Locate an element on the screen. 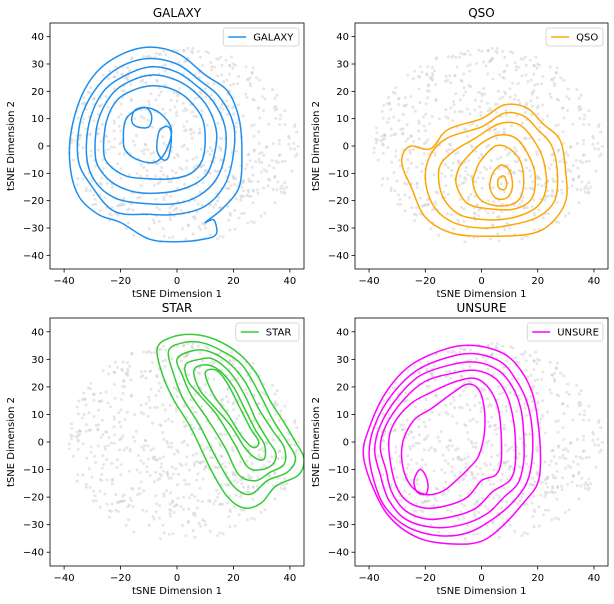  legend: GALAXY is located at coordinates (261, 37).